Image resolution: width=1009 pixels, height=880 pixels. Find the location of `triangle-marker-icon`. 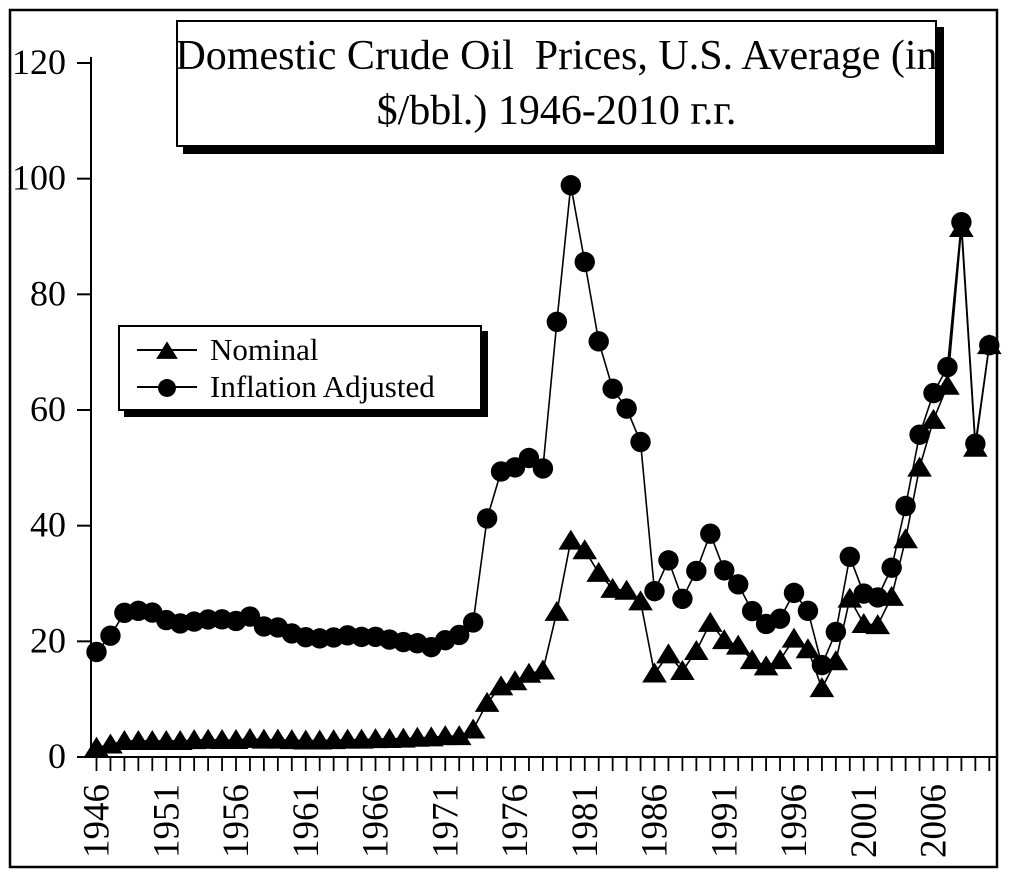

triangle-marker-icon is located at coordinates (167, 350).